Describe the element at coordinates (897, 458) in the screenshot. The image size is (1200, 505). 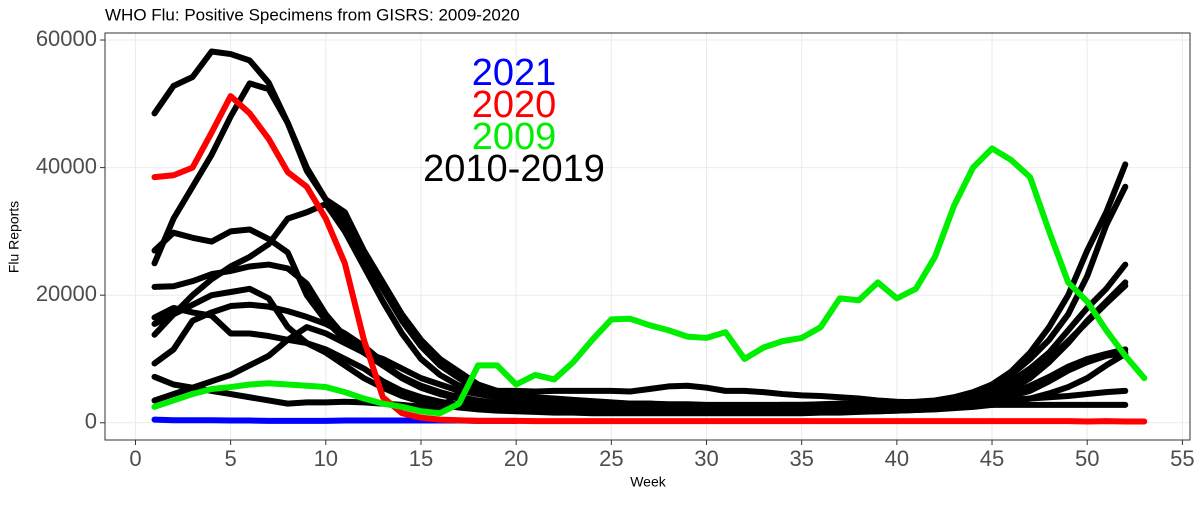
I see `x-tick-label: 40` at that location.